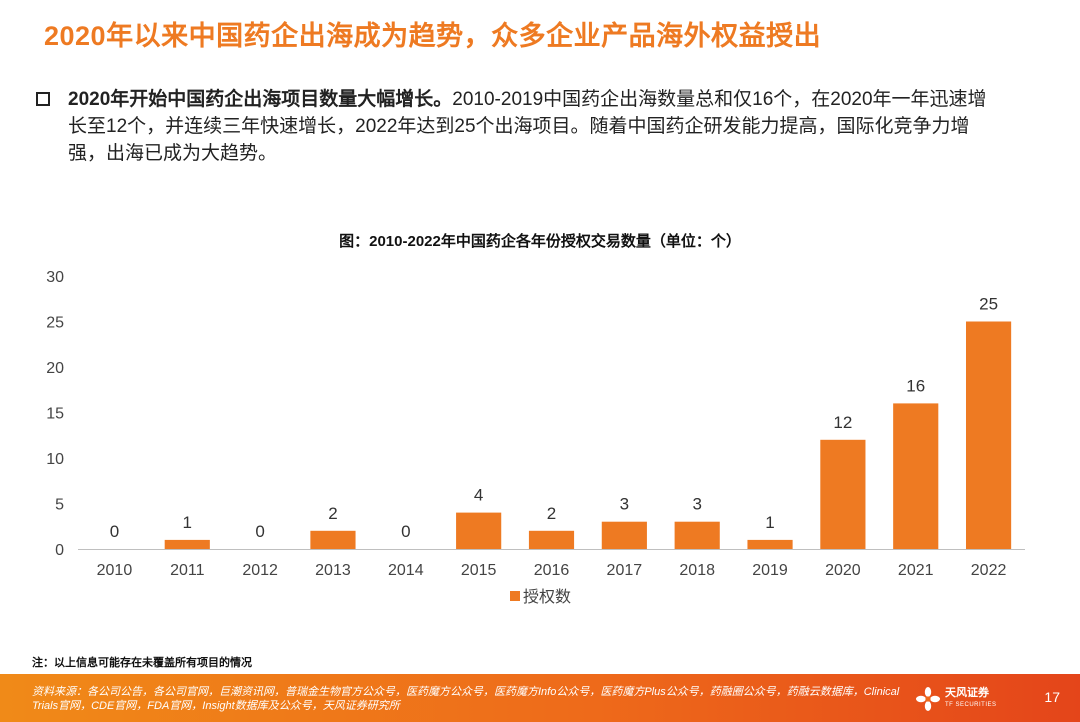  What do you see at coordinates (55, 459) in the screenshot?
I see `y-tick-label: 10` at bounding box center [55, 459].